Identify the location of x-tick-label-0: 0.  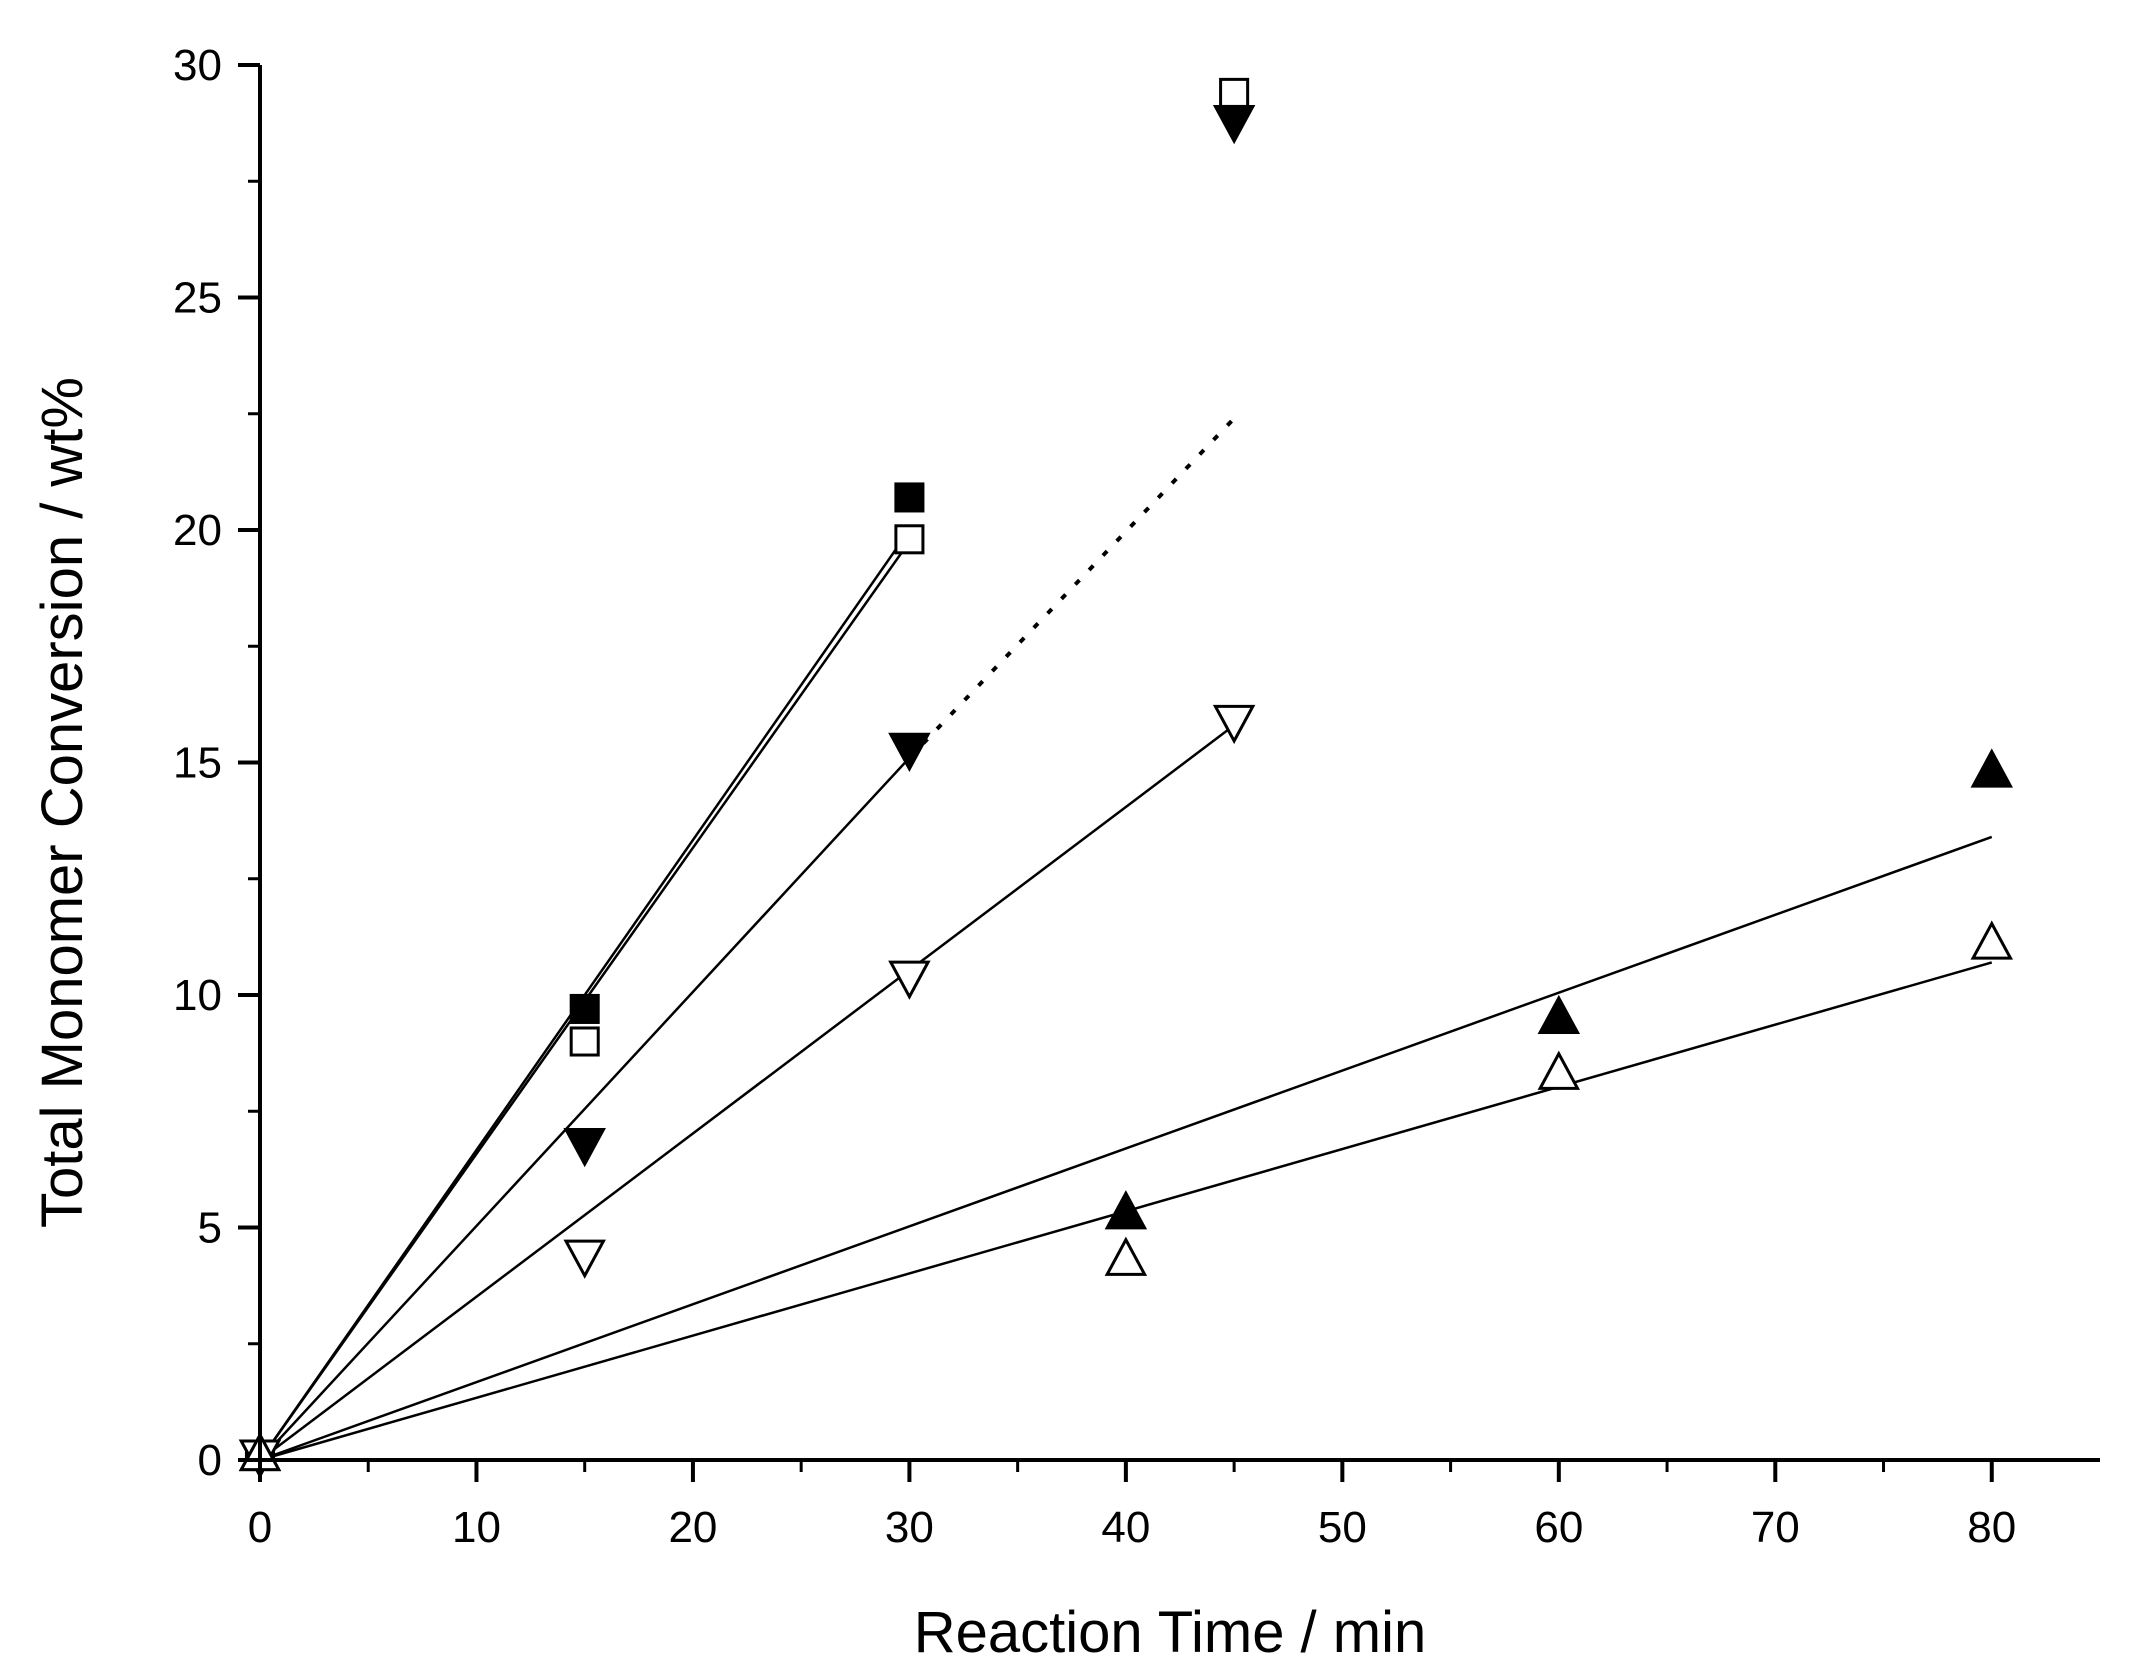
(260, 1527).